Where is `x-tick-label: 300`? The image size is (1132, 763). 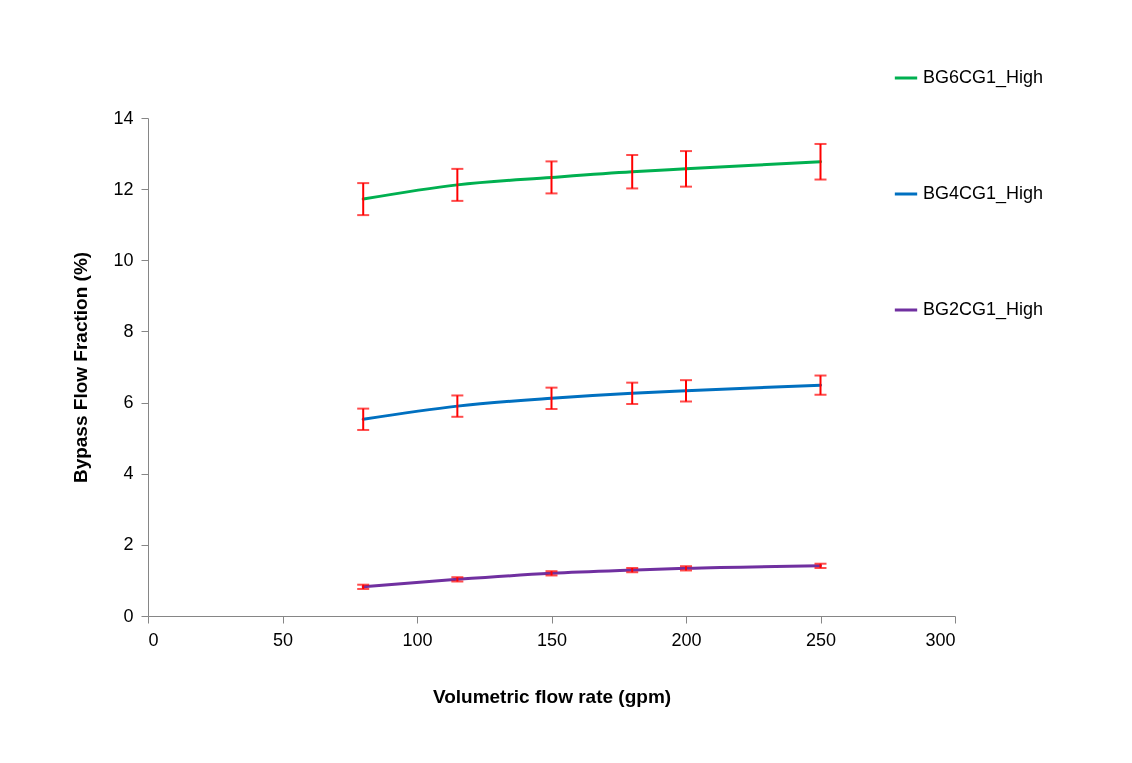 x-tick-label: 300 is located at coordinates (940, 639).